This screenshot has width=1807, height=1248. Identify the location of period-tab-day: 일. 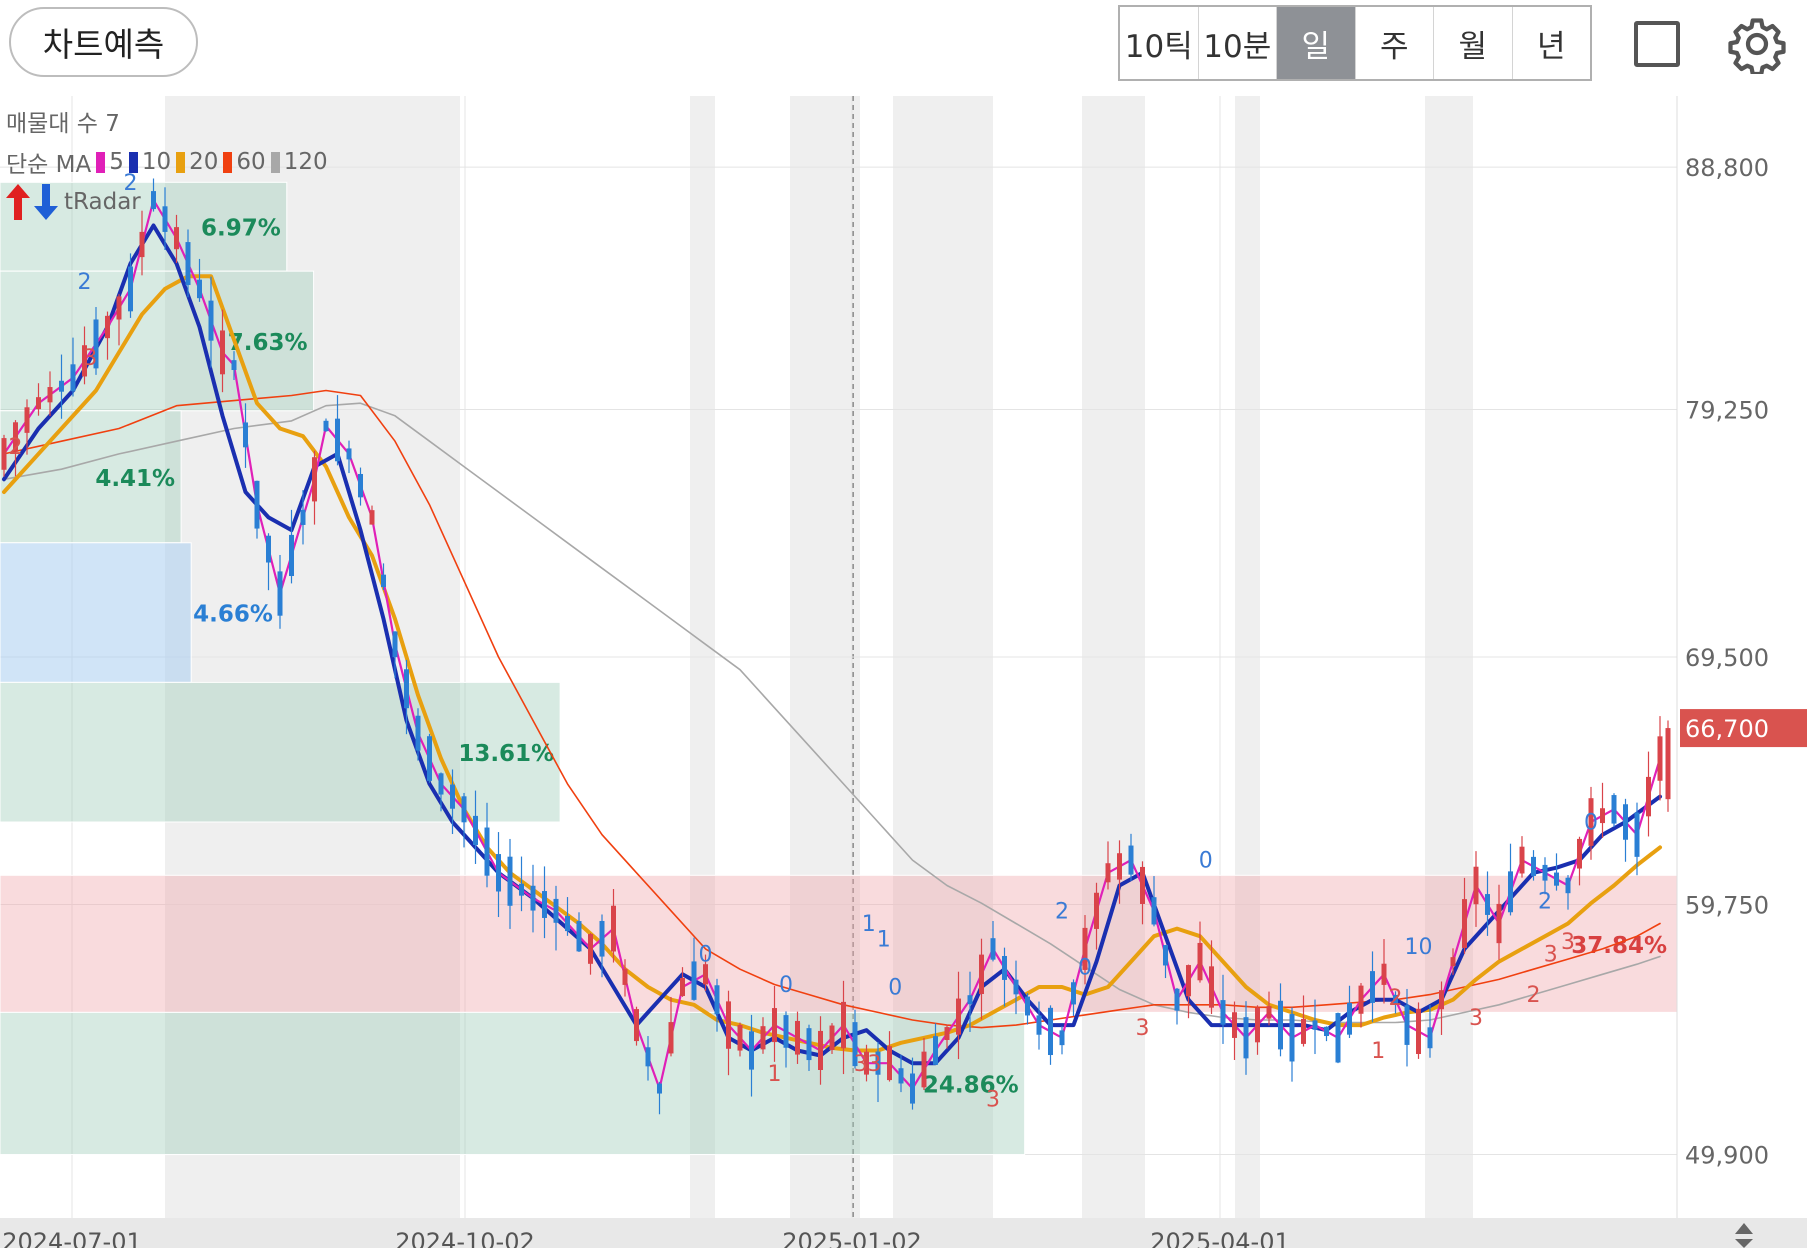
(1316, 43).